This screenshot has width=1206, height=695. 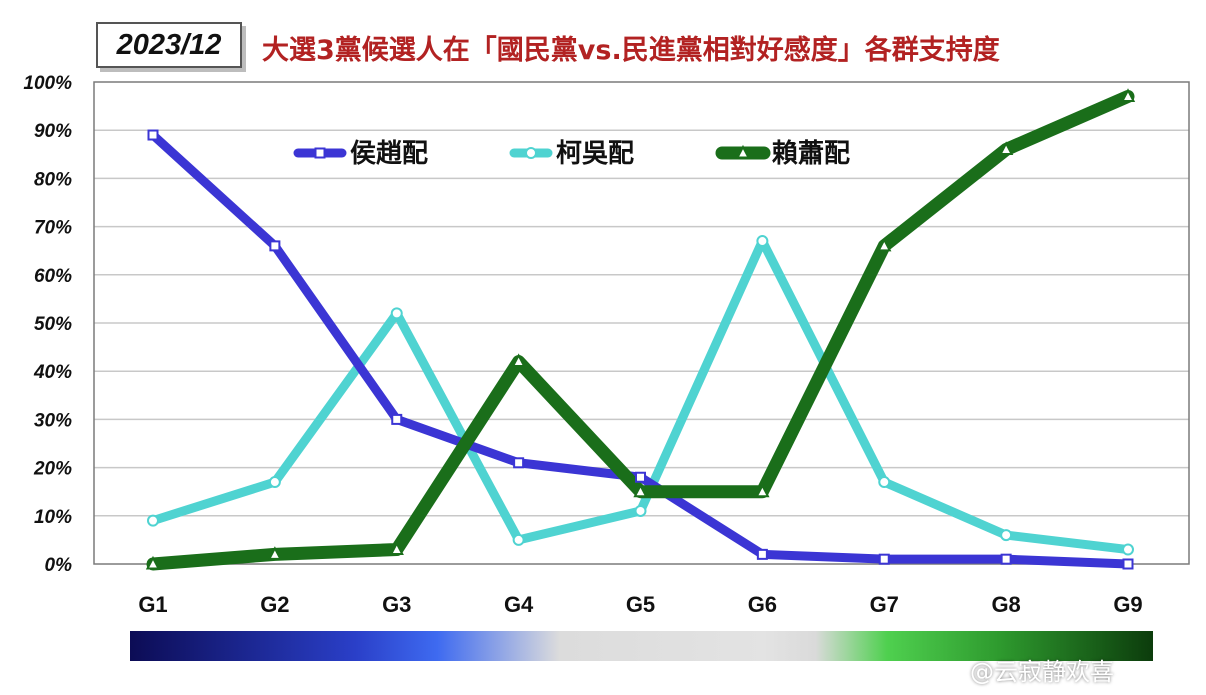 I want to click on x-tick-label: G8, so click(x=1005, y=604).